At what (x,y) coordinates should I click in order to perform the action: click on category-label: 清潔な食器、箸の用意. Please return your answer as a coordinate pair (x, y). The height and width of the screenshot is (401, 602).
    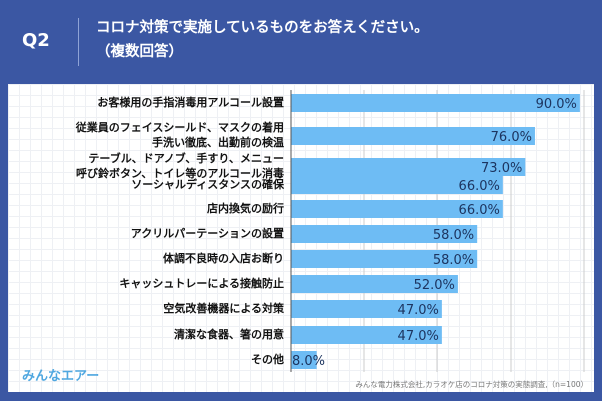
    Looking at the image, I should click on (229, 334).